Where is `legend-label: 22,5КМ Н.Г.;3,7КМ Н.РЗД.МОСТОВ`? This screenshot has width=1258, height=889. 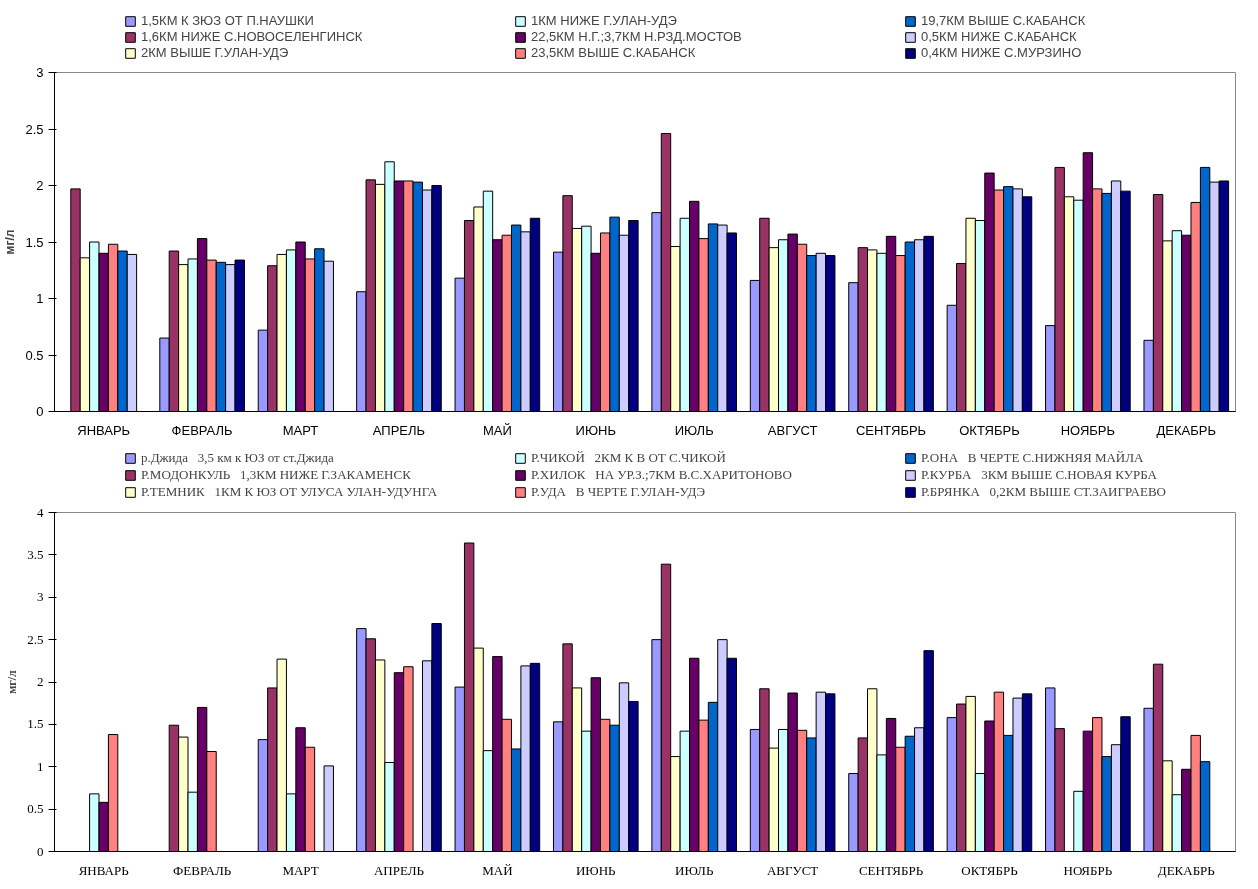 legend-label: 22,5КМ Н.Г.;3,7КМ Н.РЗД.МОСТОВ is located at coordinates (636, 36).